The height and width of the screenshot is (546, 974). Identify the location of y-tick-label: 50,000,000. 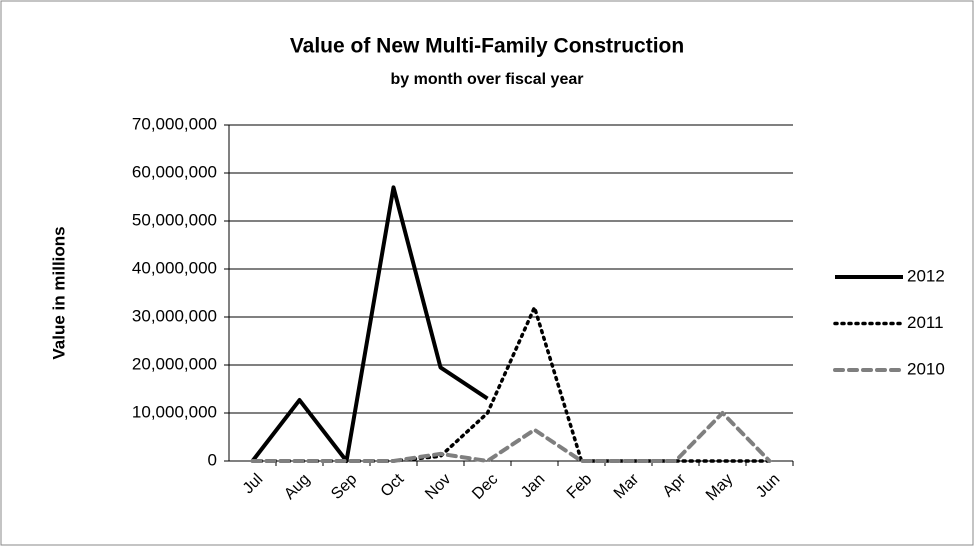
(174, 219).